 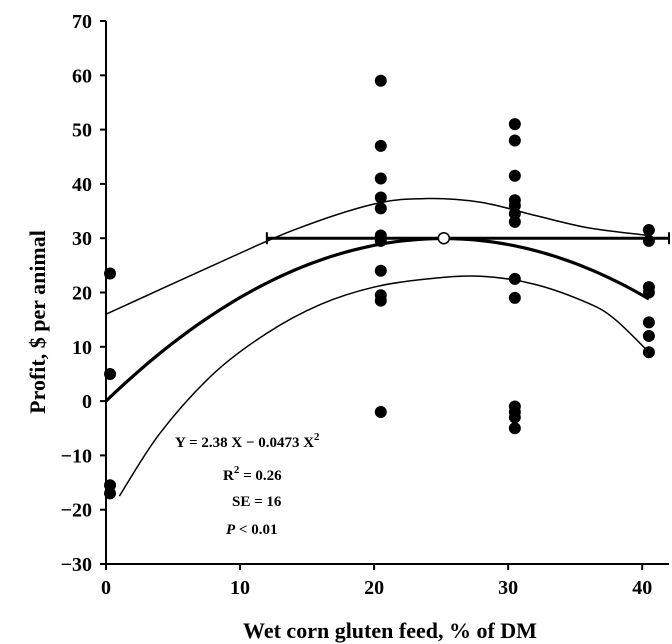 What do you see at coordinates (508, 588) in the screenshot?
I see `x-tick-label: 30` at bounding box center [508, 588].